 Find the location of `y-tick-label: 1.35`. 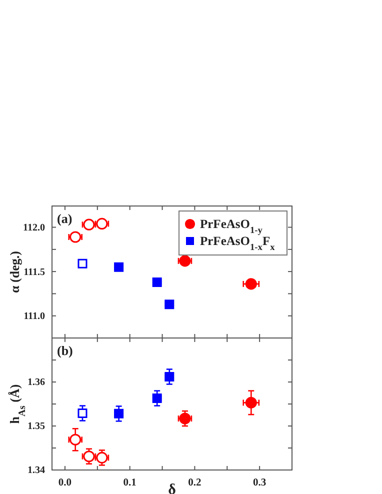

y-tick-label: 1.35 is located at coordinates (36, 426).